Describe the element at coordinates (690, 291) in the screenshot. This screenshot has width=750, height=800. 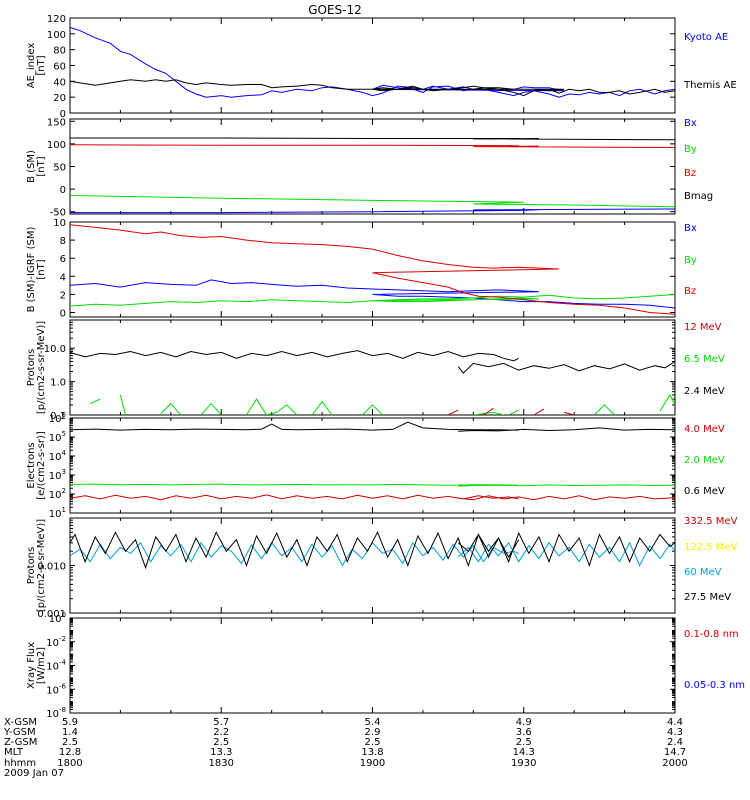
I see `legend-entry: Bz` at that location.